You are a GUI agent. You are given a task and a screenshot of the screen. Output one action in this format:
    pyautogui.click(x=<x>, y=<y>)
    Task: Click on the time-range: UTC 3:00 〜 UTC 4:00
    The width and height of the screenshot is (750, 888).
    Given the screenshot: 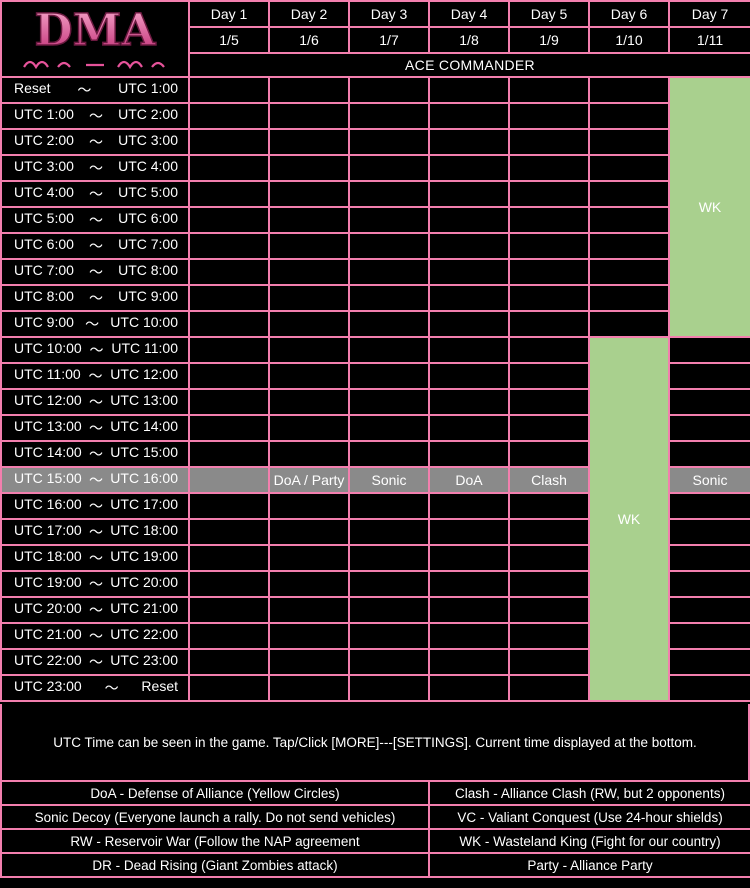 What is the action you would take?
    pyautogui.click(x=95, y=168)
    